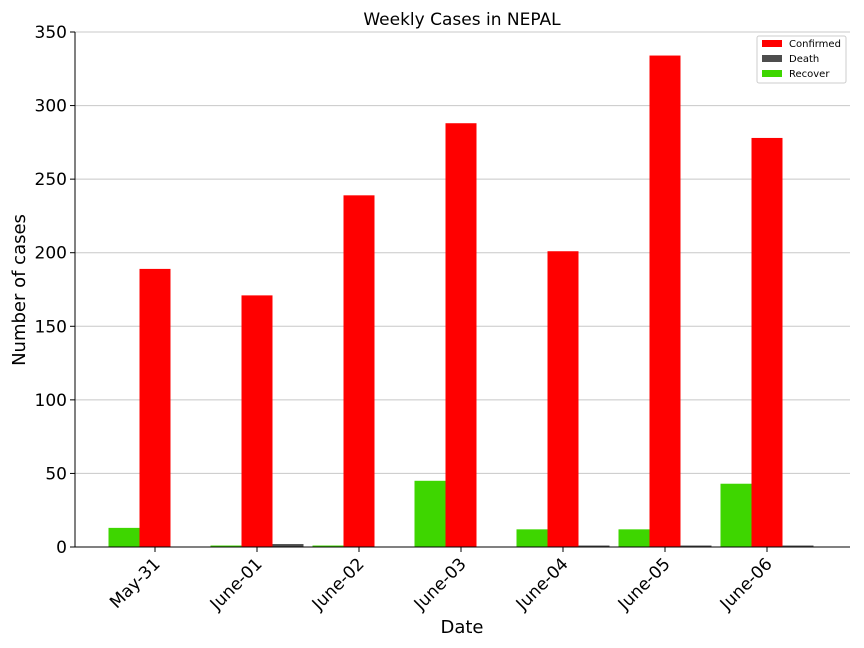  I want to click on y-tick-label: 0, so click(61, 548).